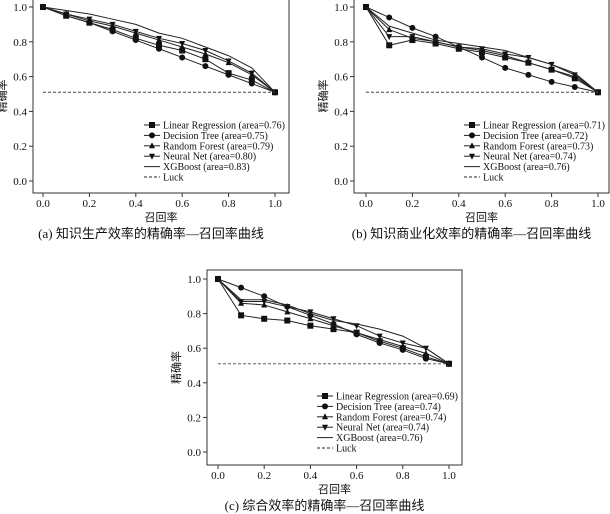  I want to click on panel-caption: (b) 知识商业化效率的精确率—召回率曲线, so click(471, 233).